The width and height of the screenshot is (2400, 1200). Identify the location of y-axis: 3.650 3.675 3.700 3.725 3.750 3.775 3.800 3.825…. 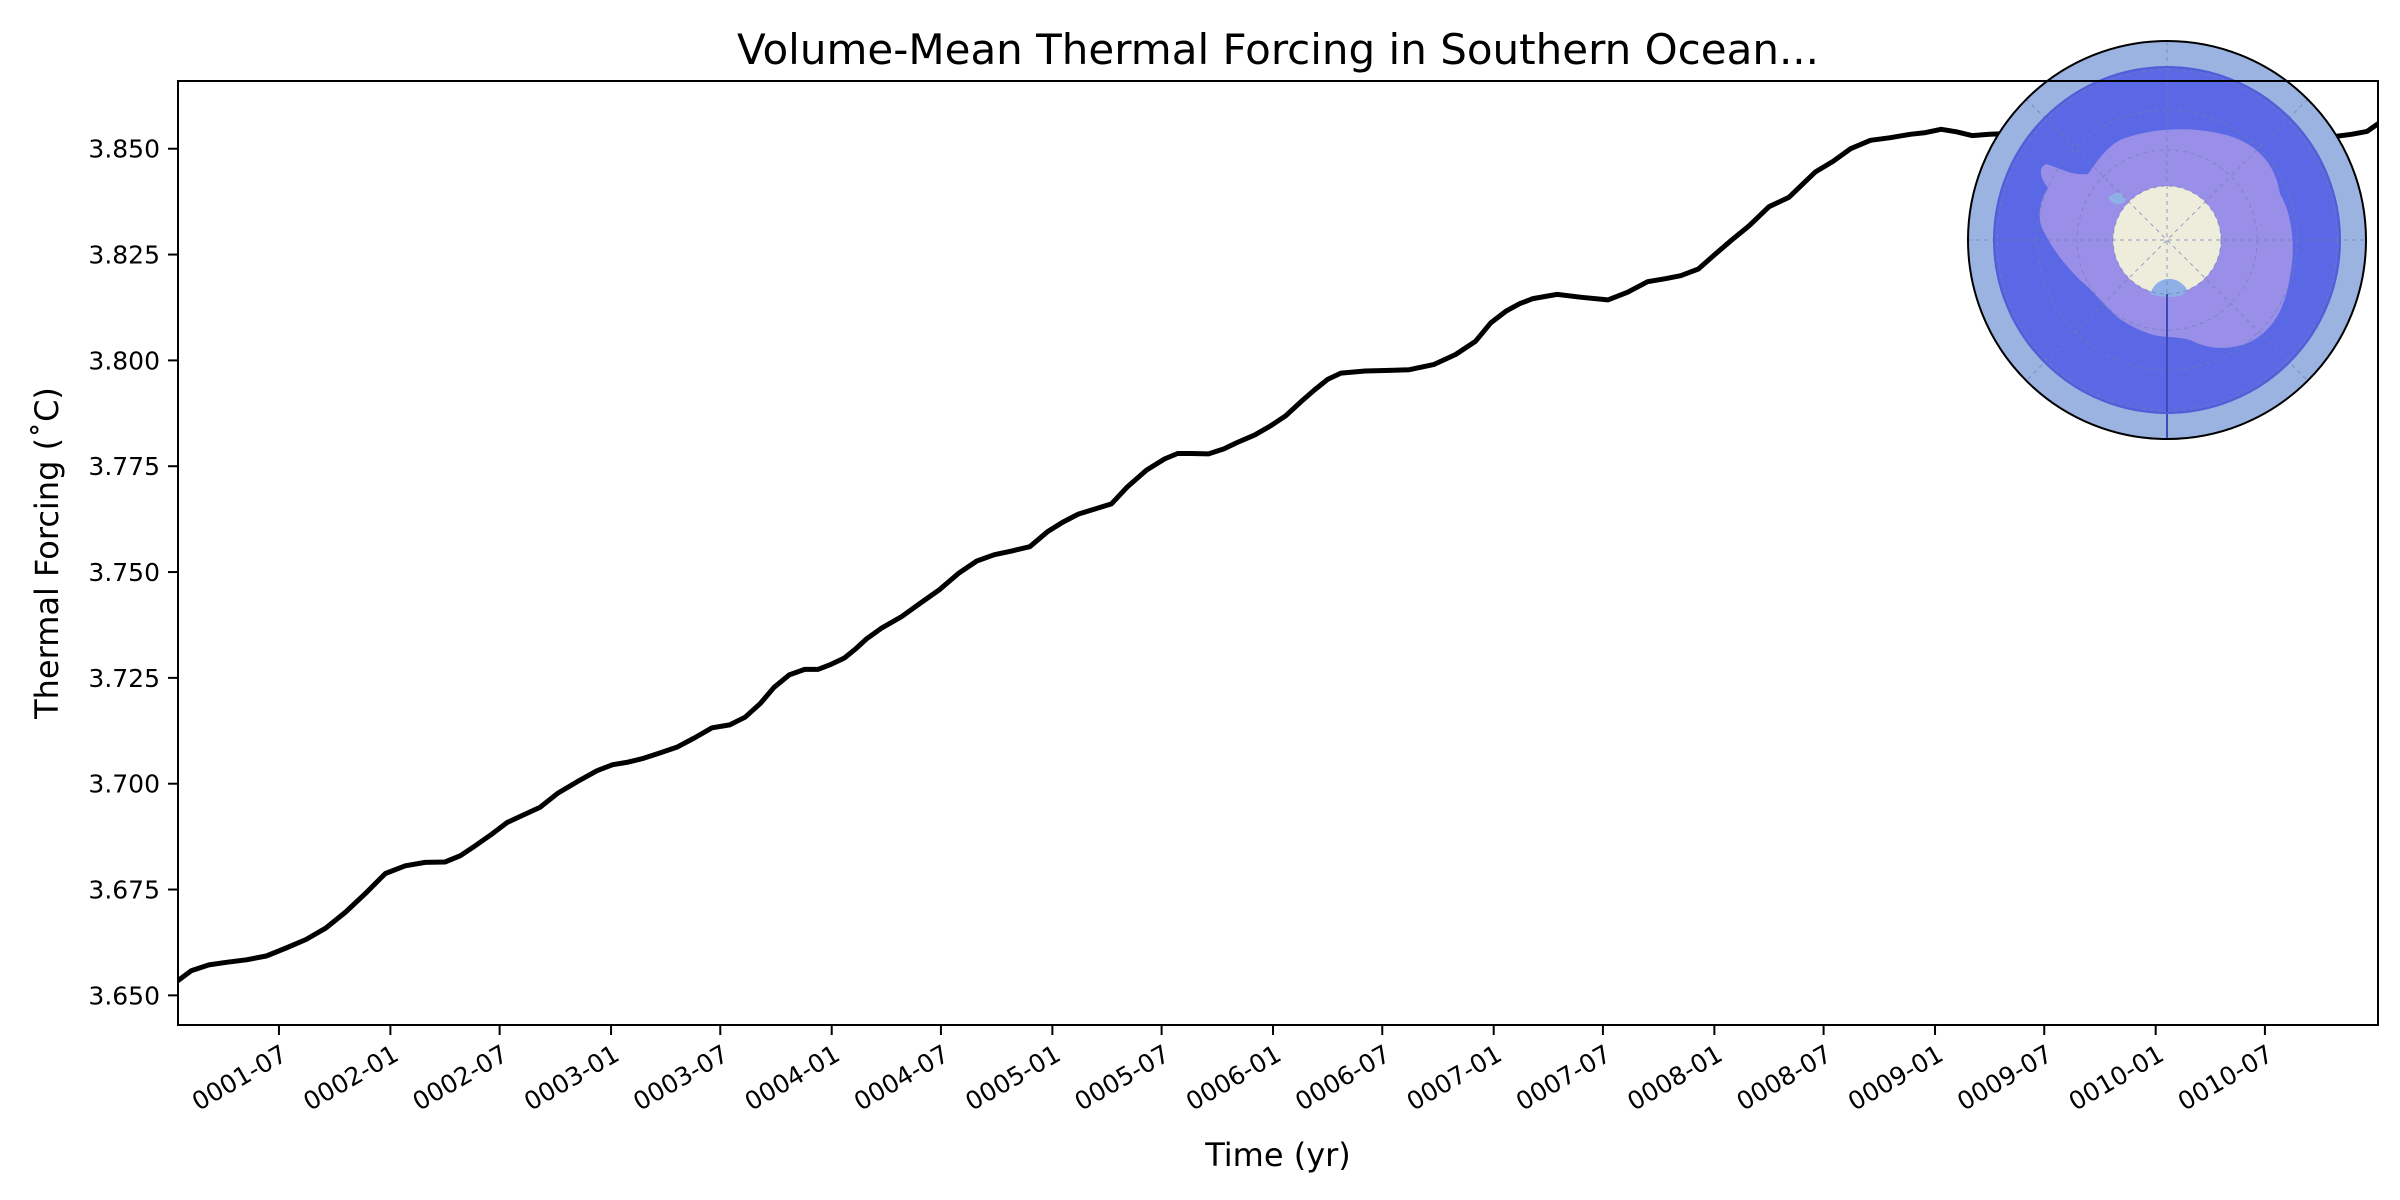
(133, 572).